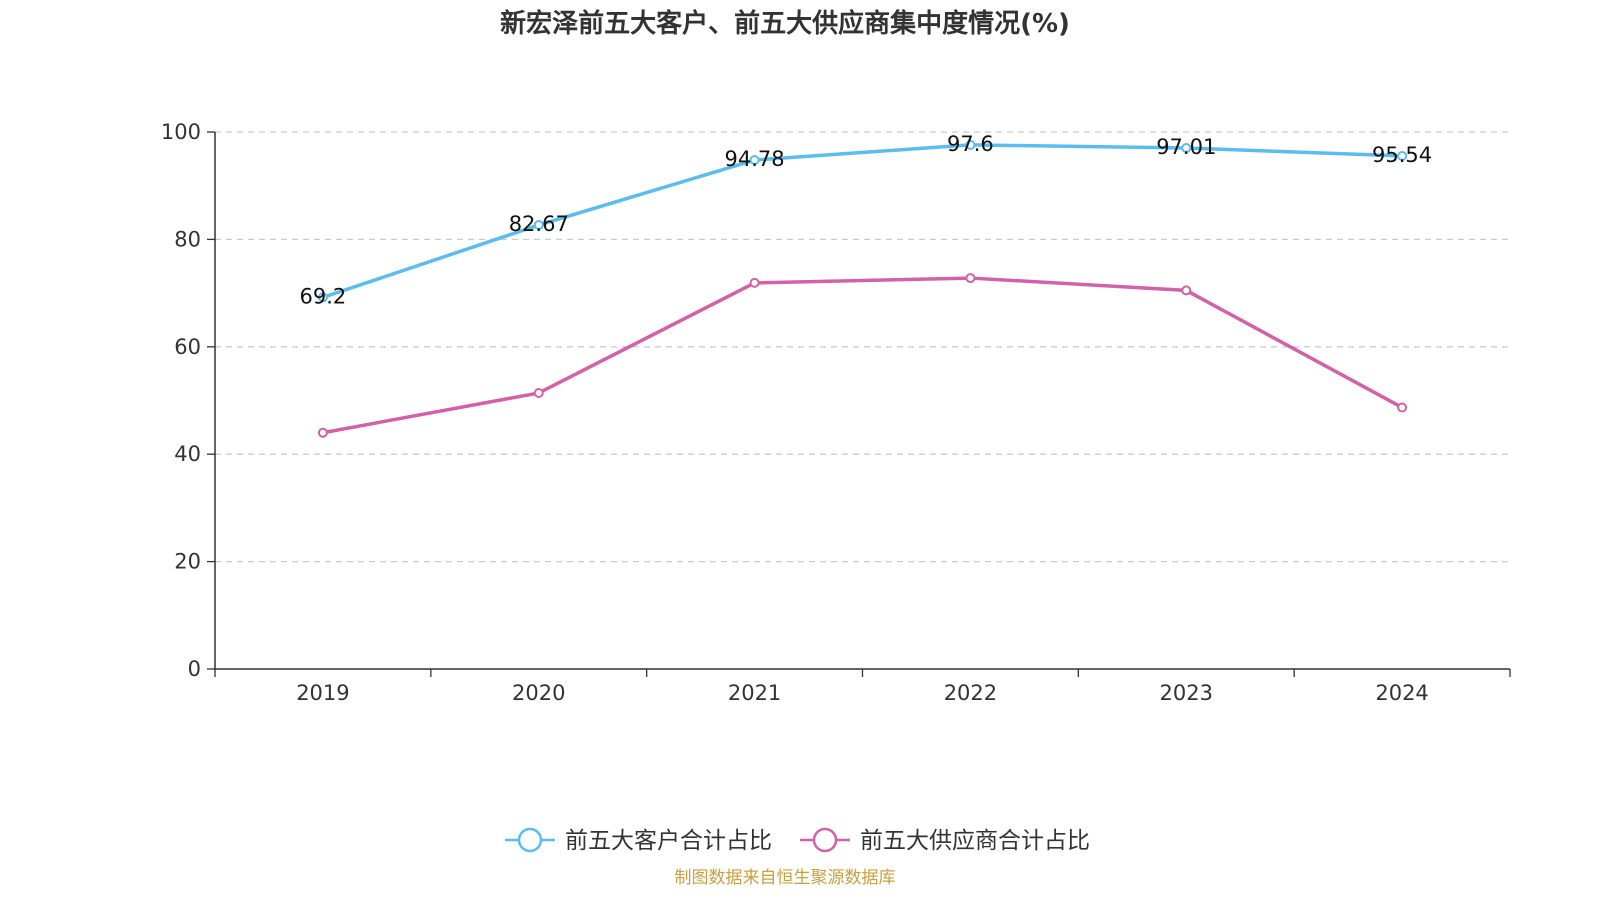  Describe the element at coordinates (187, 562) in the screenshot. I see `y-tick-label: 20` at that location.